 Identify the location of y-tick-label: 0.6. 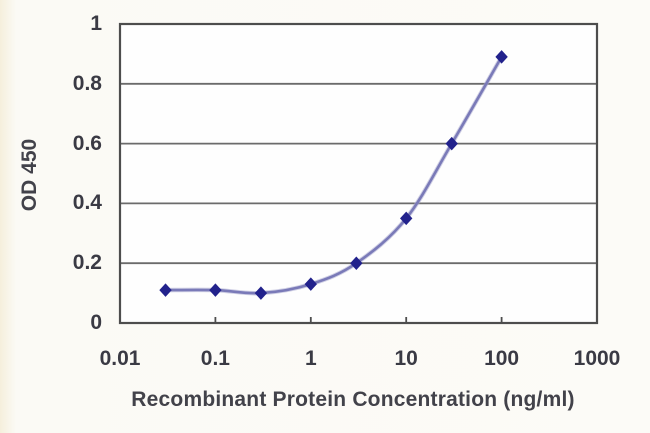
(87, 143).